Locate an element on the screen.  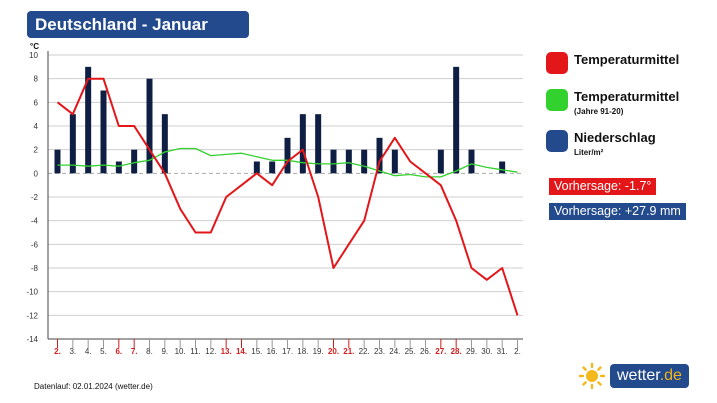
legend-precipitation: Niederschlag Liter/m² is located at coordinates (601, 143).